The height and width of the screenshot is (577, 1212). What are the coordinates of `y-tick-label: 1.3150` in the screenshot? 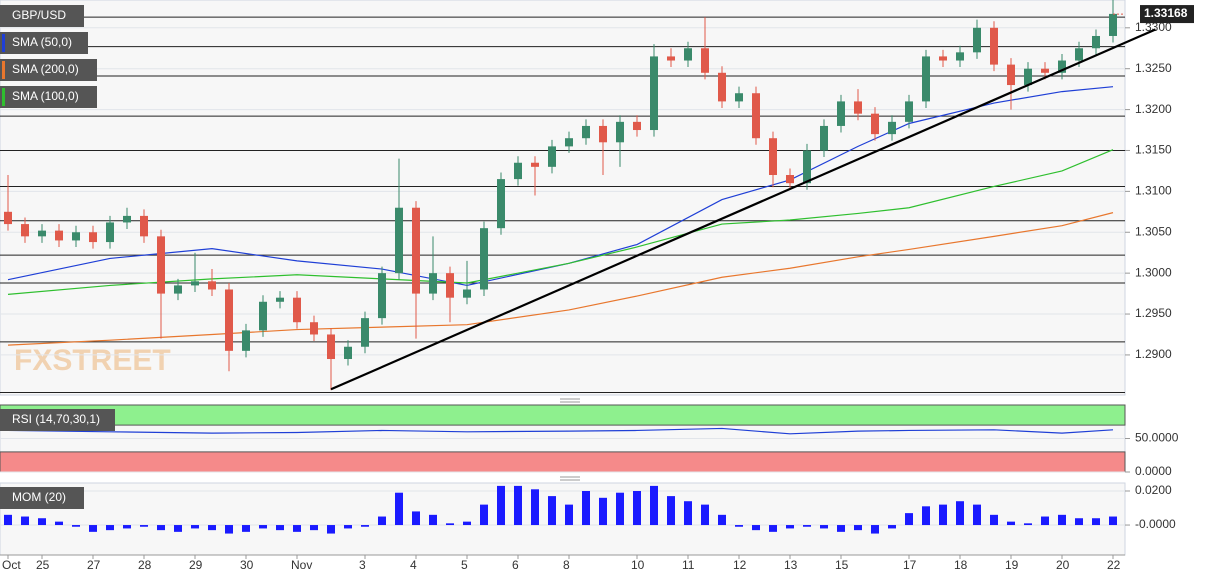 It's located at (1153, 150).